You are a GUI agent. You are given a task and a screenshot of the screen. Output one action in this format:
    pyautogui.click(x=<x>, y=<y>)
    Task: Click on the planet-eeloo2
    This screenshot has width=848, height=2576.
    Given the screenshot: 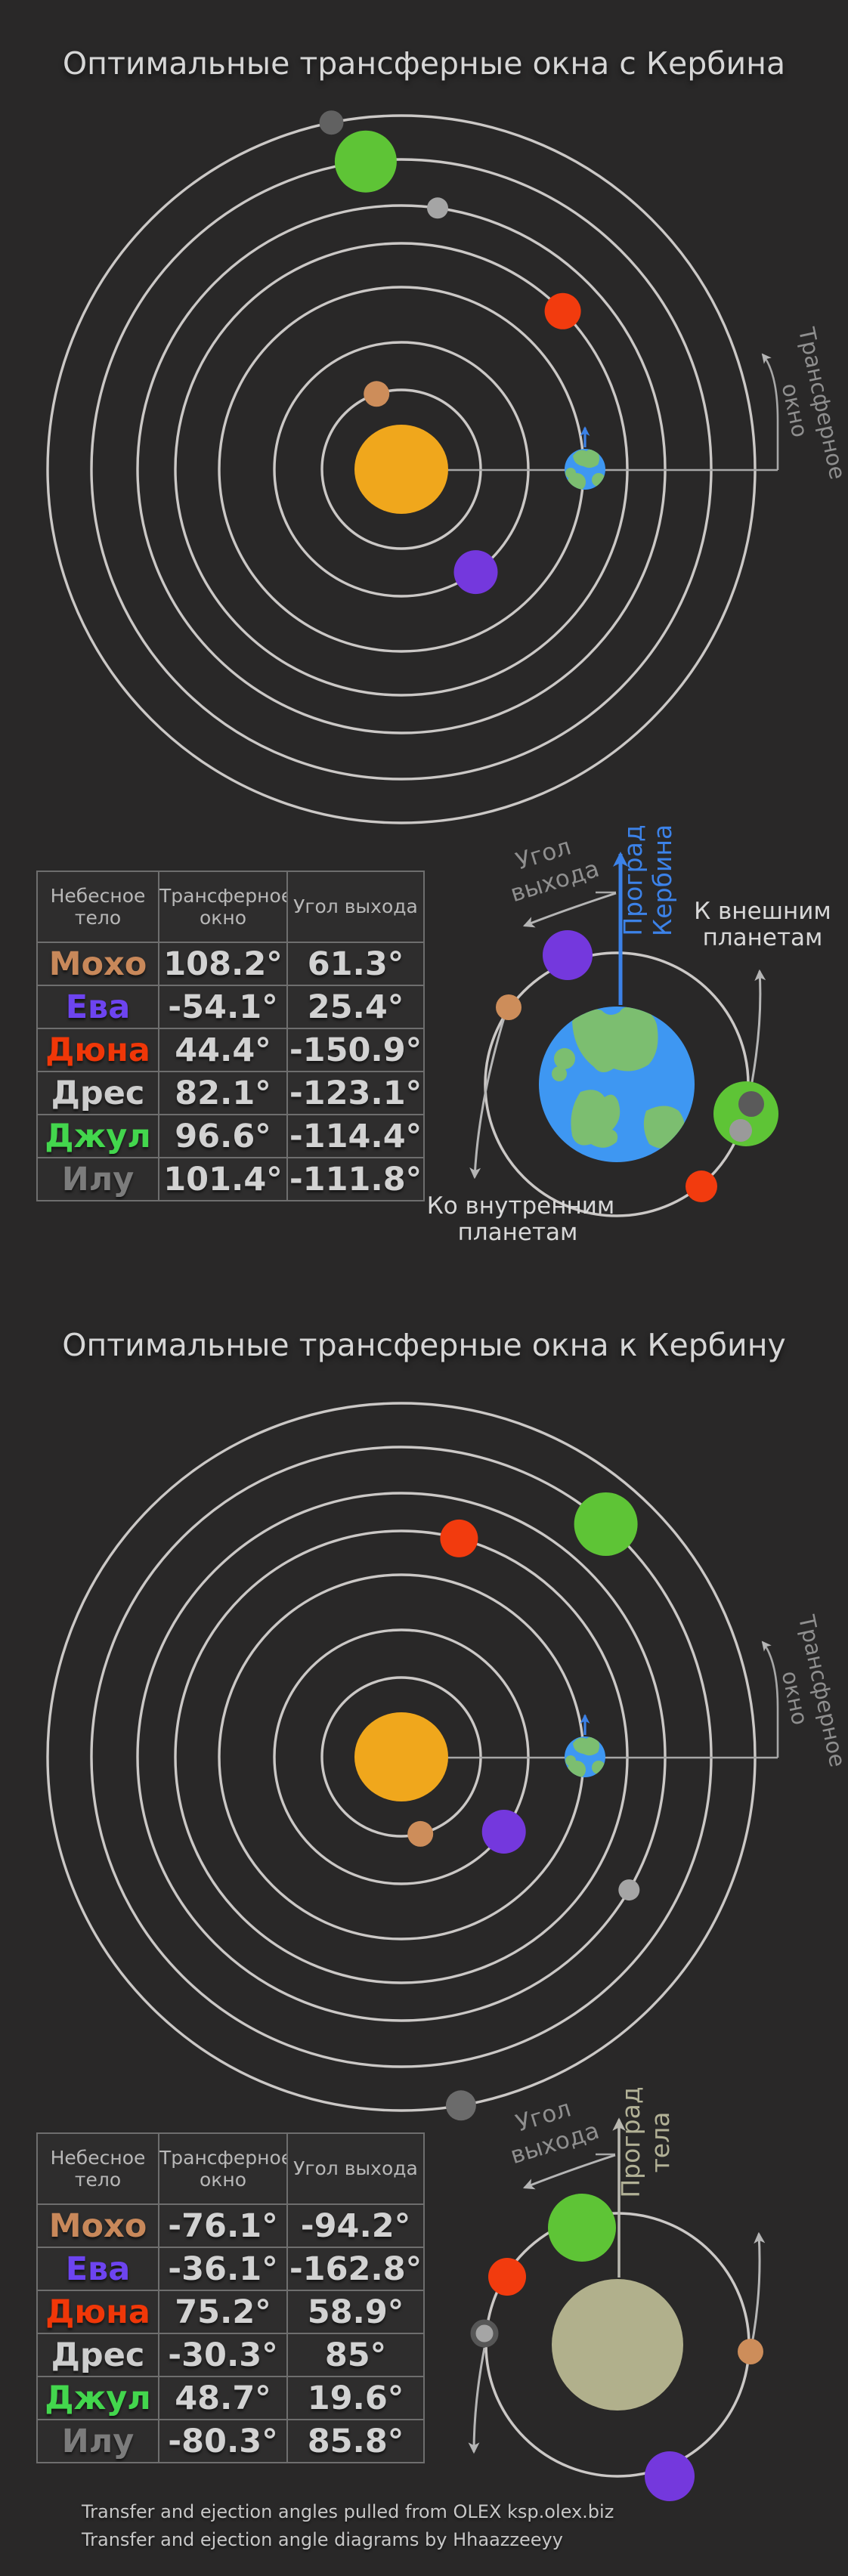 What is the action you would take?
    pyautogui.click(x=460, y=2105)
    